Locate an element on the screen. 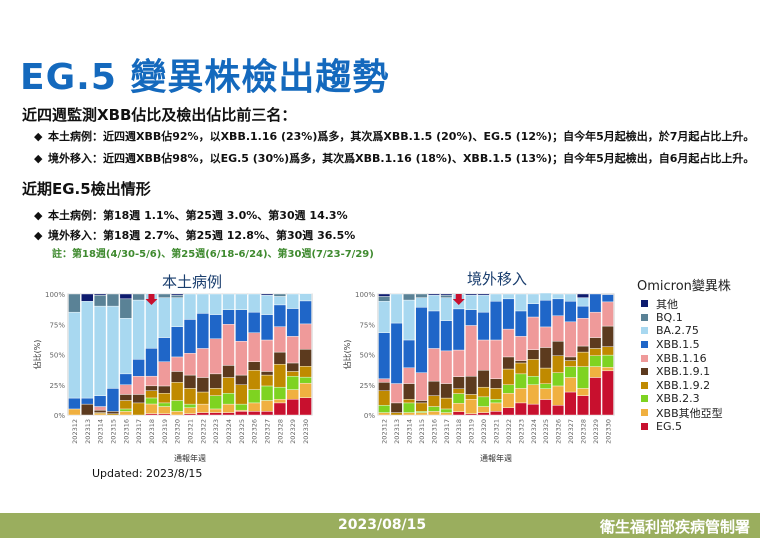 Image resolution: width=760 pixels, height=538 pixels. x-tick-label: 202326 is located at coordinates (255, 431).